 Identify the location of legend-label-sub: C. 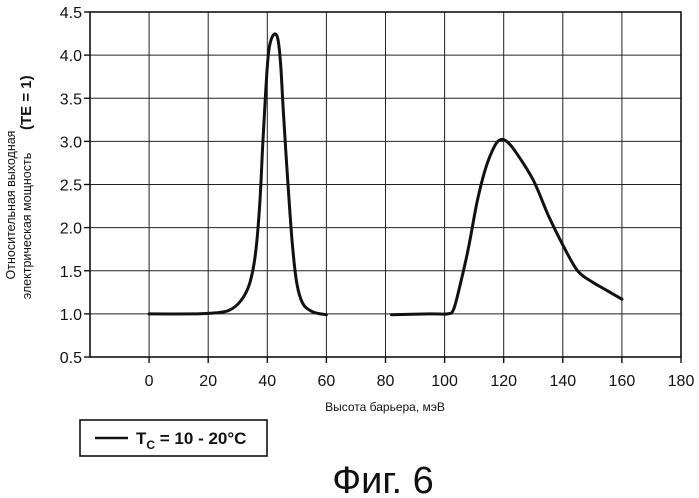
(150, 445).